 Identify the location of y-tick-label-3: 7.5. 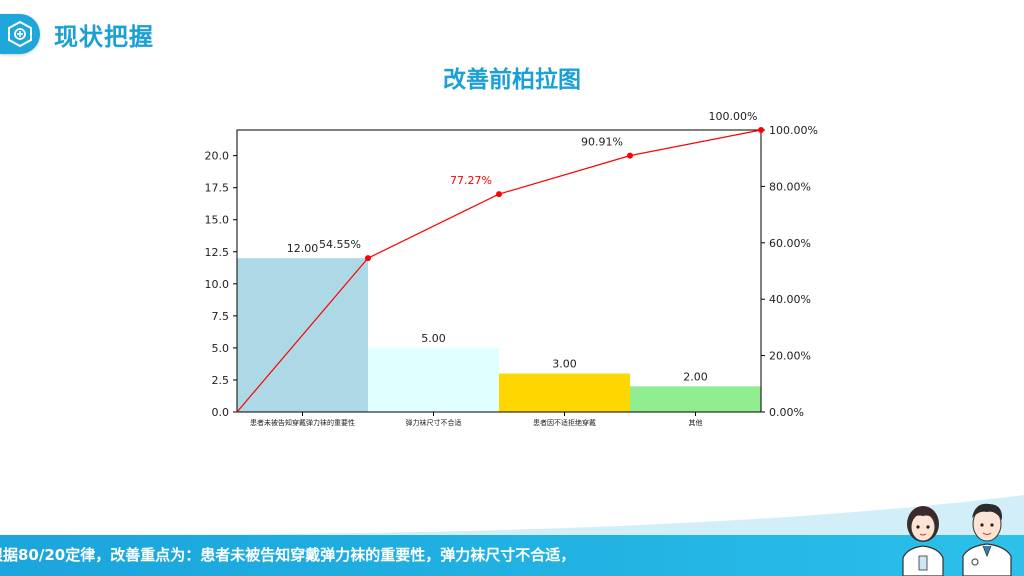
(221, 316).